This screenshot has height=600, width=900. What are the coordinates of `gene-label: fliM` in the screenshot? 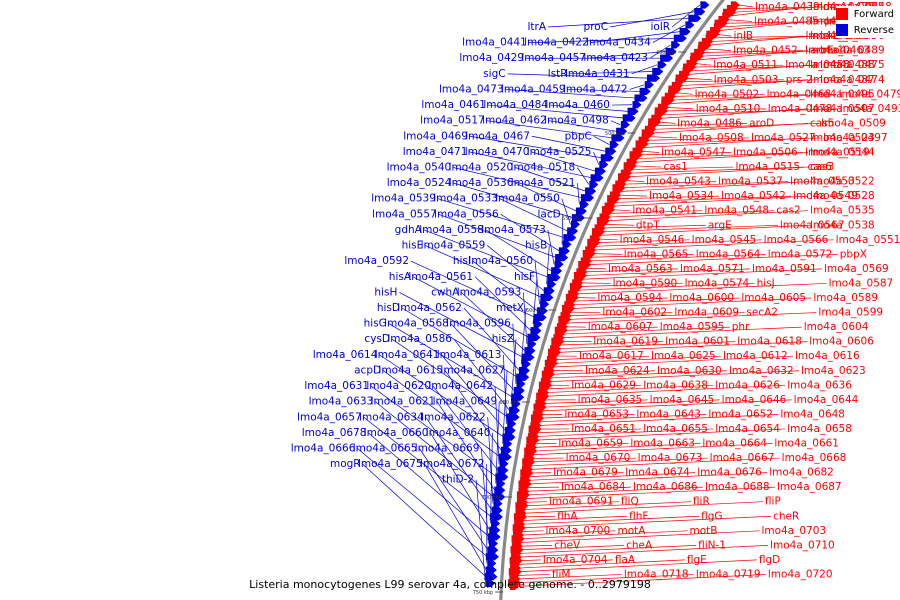 It's located at (561, 574).